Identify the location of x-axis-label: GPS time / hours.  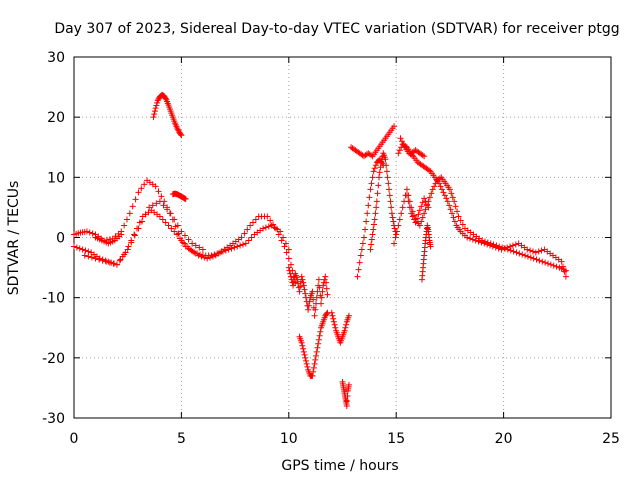
(339, 466).